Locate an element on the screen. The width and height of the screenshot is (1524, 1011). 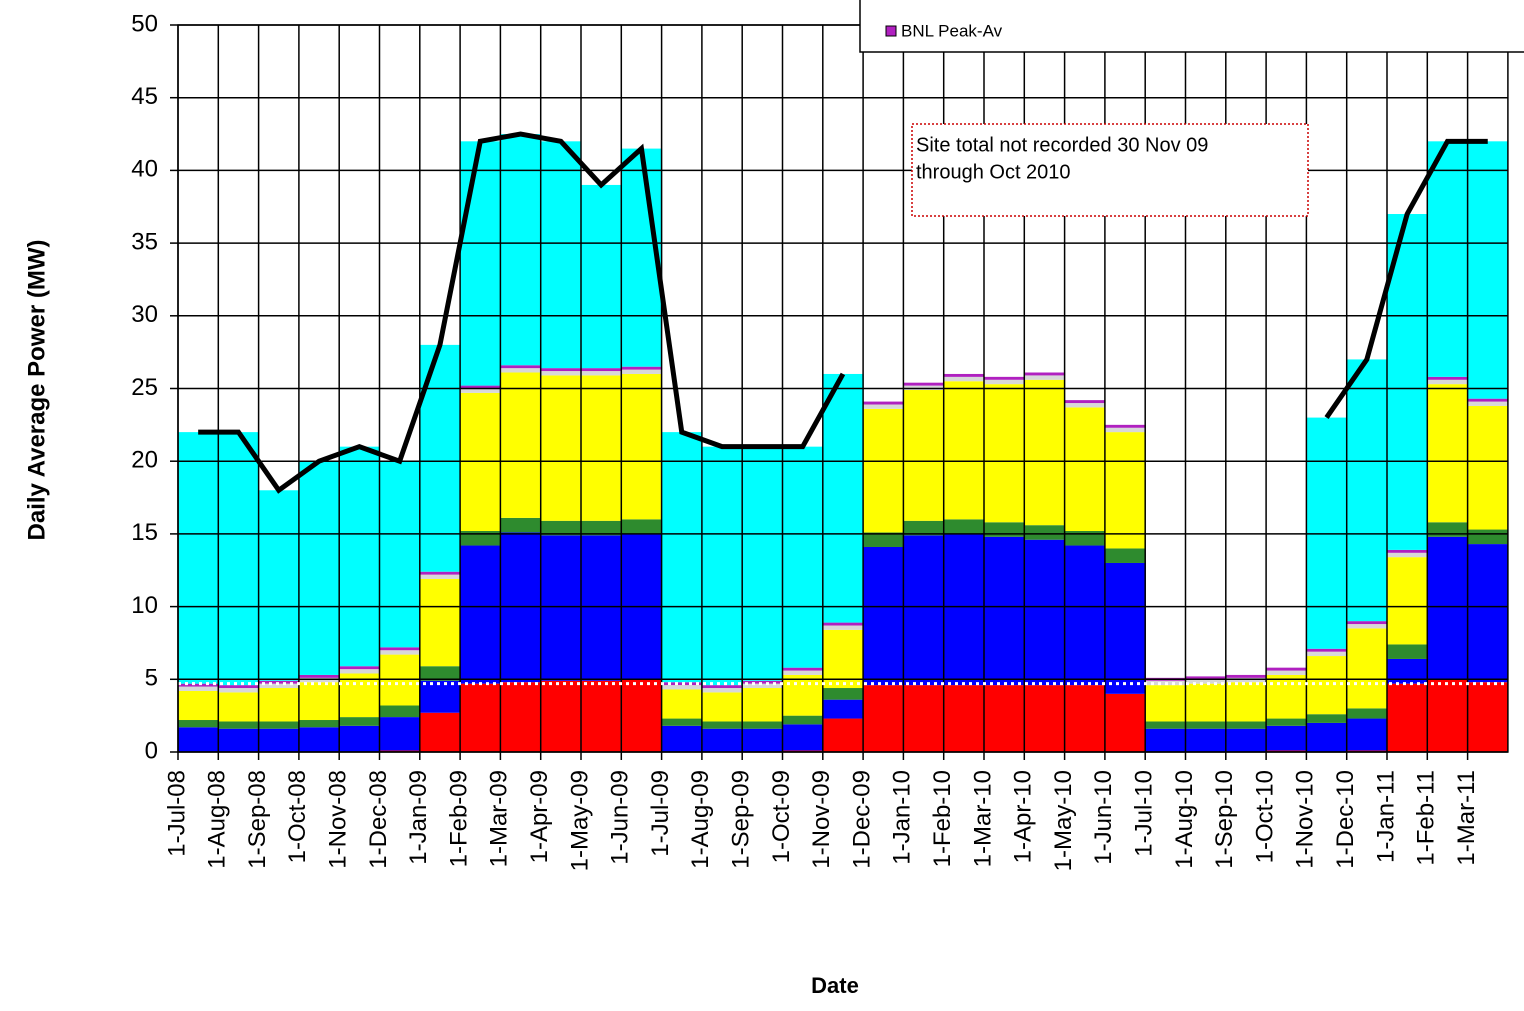
x-tick-label: 1-Feb-09 is located at coordinates (458, 818).